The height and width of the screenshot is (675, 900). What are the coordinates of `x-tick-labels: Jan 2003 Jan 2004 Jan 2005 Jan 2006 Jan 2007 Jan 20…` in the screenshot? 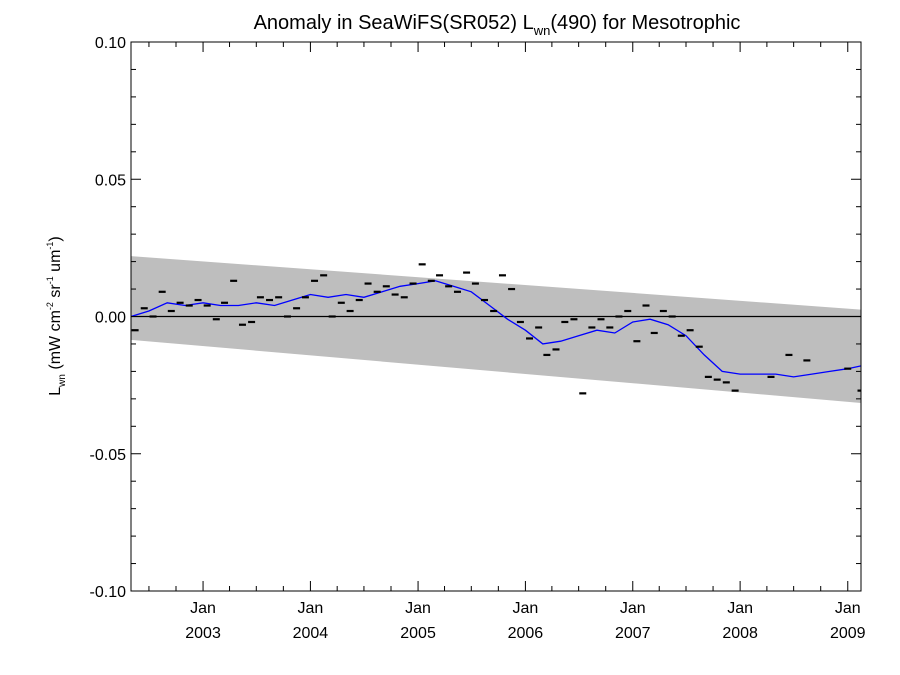 It's located at (525, 621).